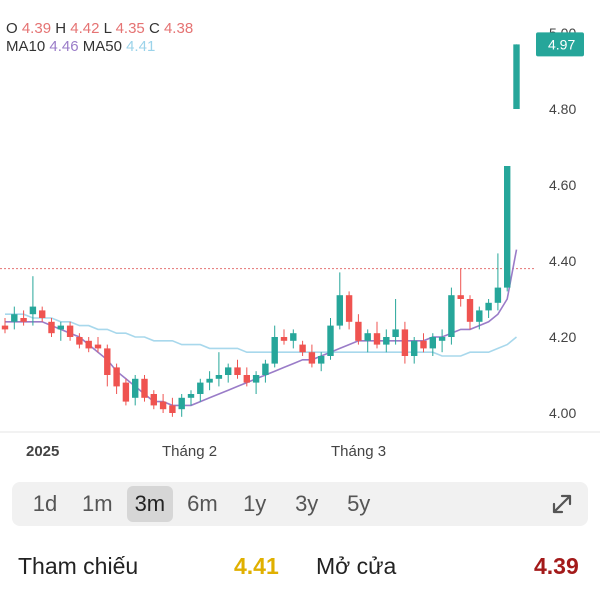 The height and width of the screenshot is (600, 600). I want to click on close-key: C, so click(154, 28).